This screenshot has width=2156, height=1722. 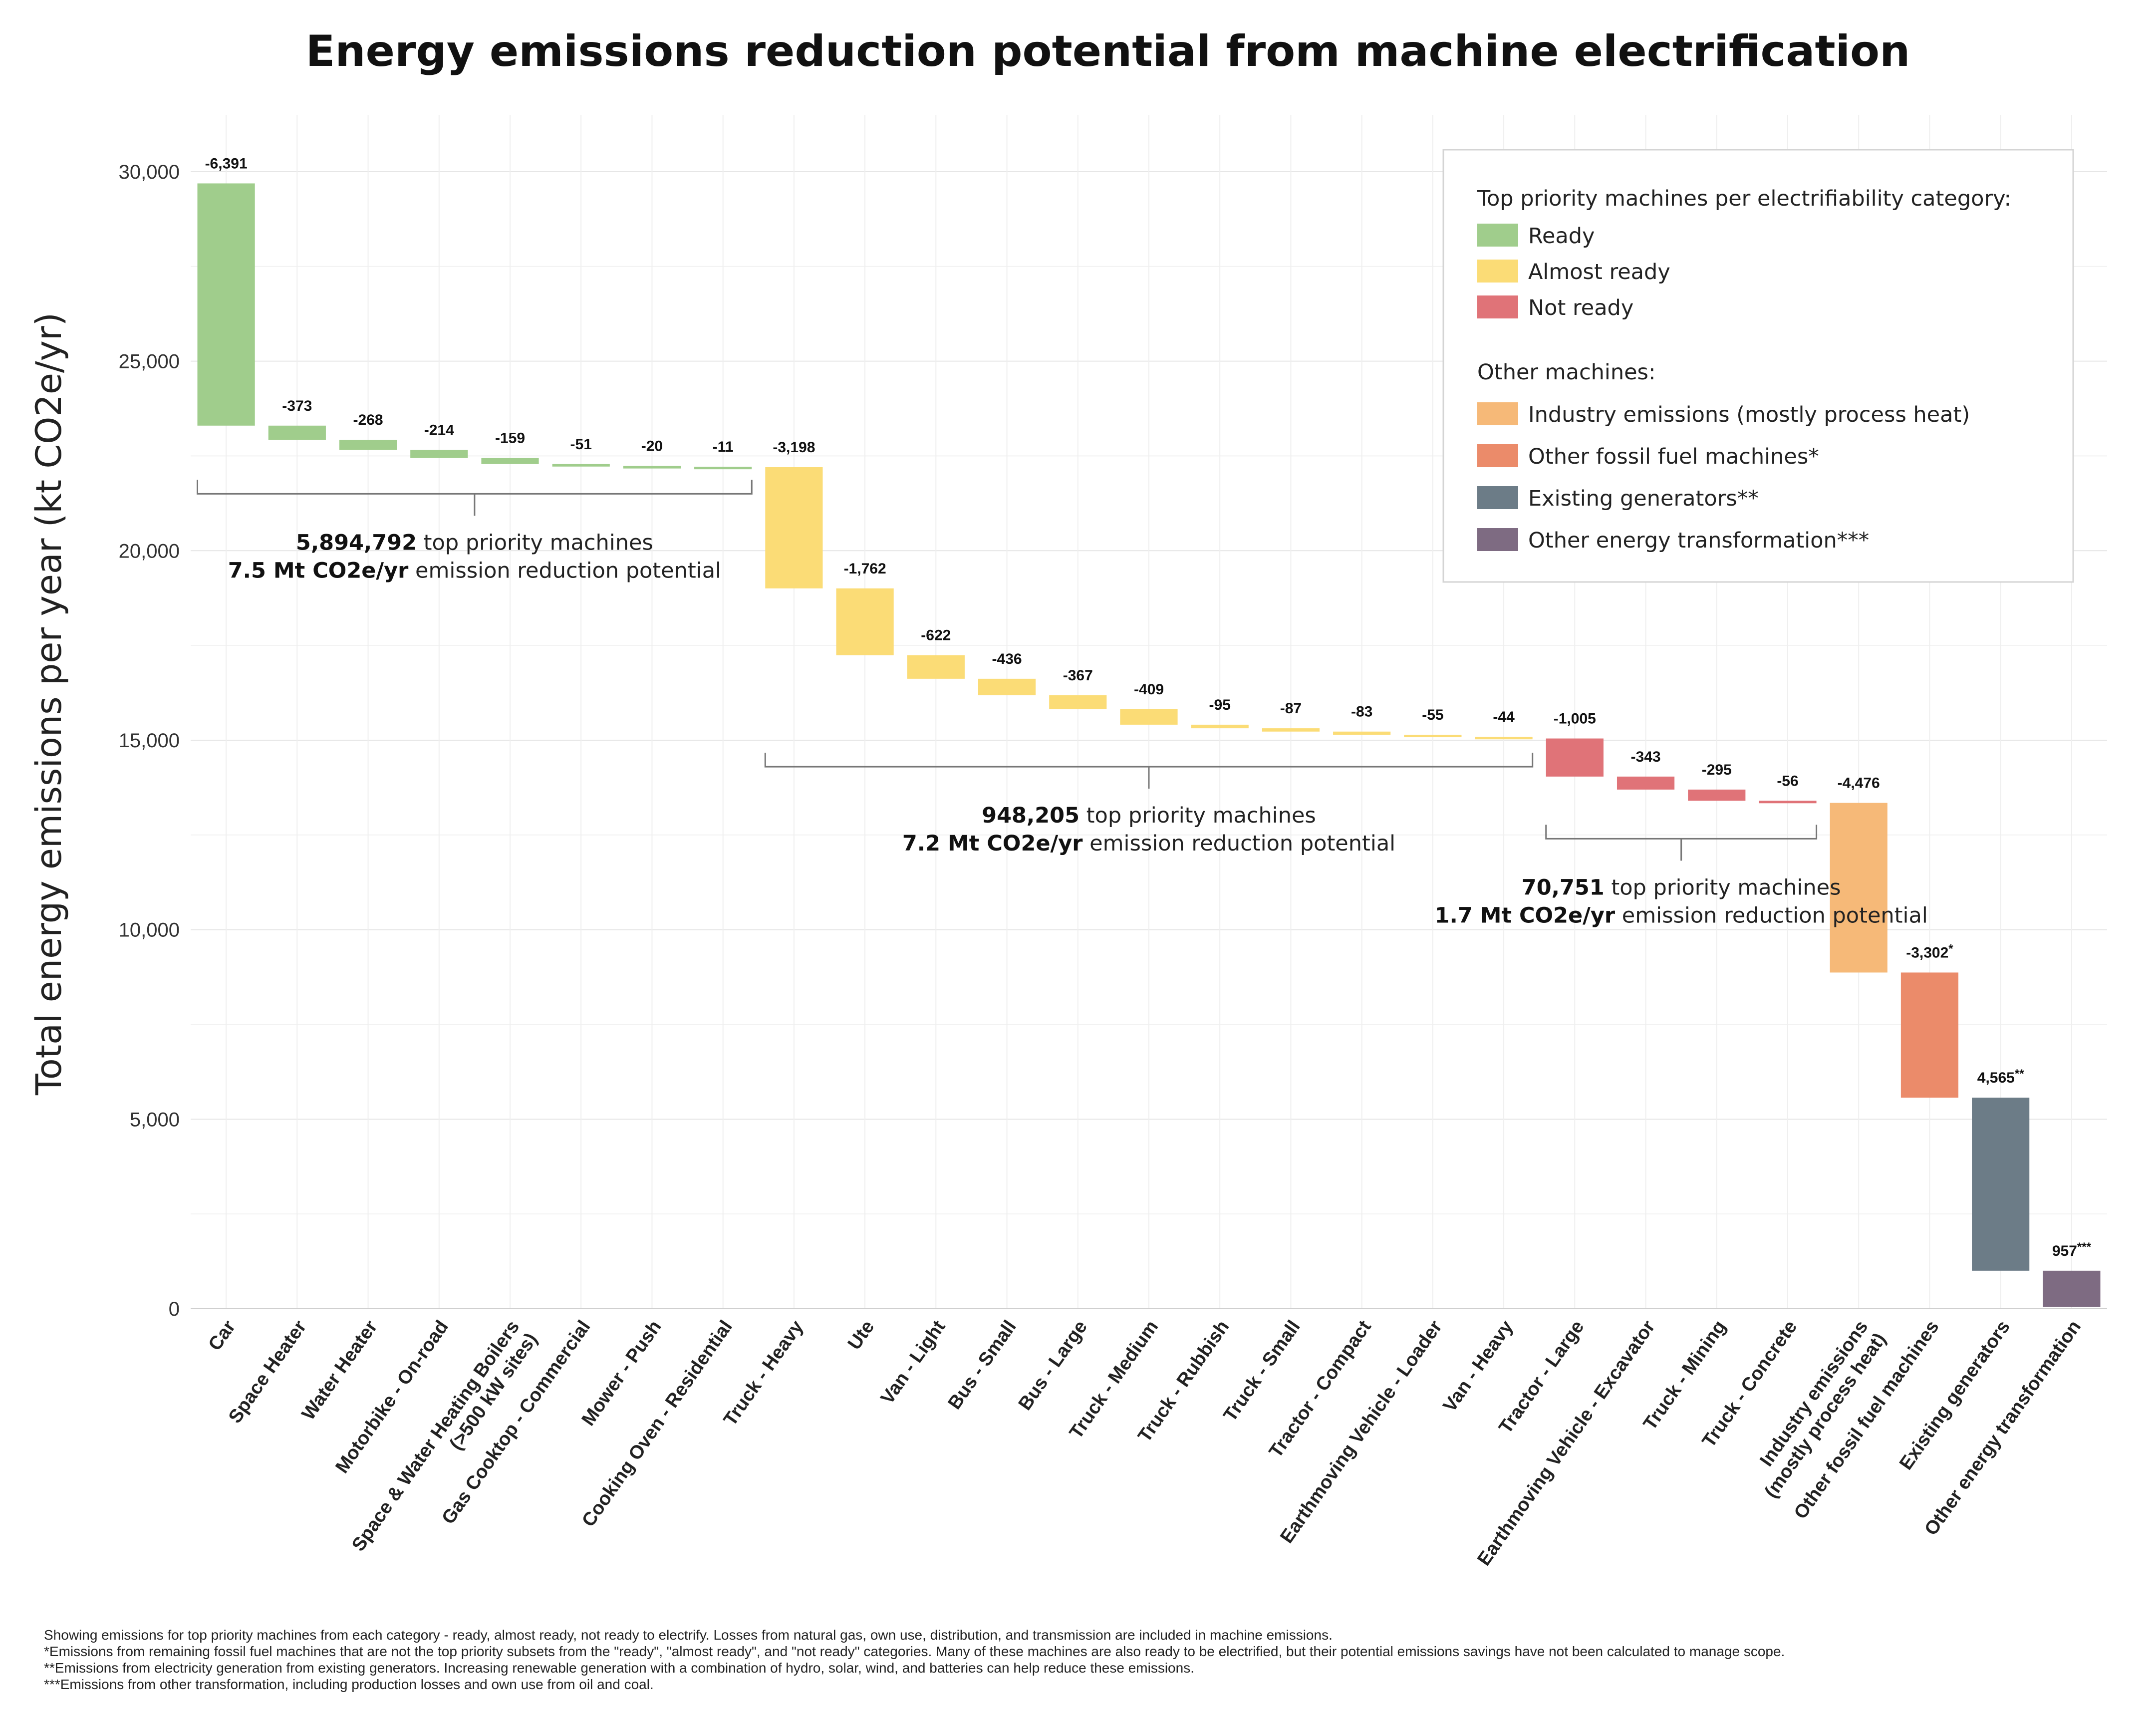 What do you see at coordinates (174, 1309) in the screenshot?
I see `y-tick-label: 0` at bounding box center [174, 1309].